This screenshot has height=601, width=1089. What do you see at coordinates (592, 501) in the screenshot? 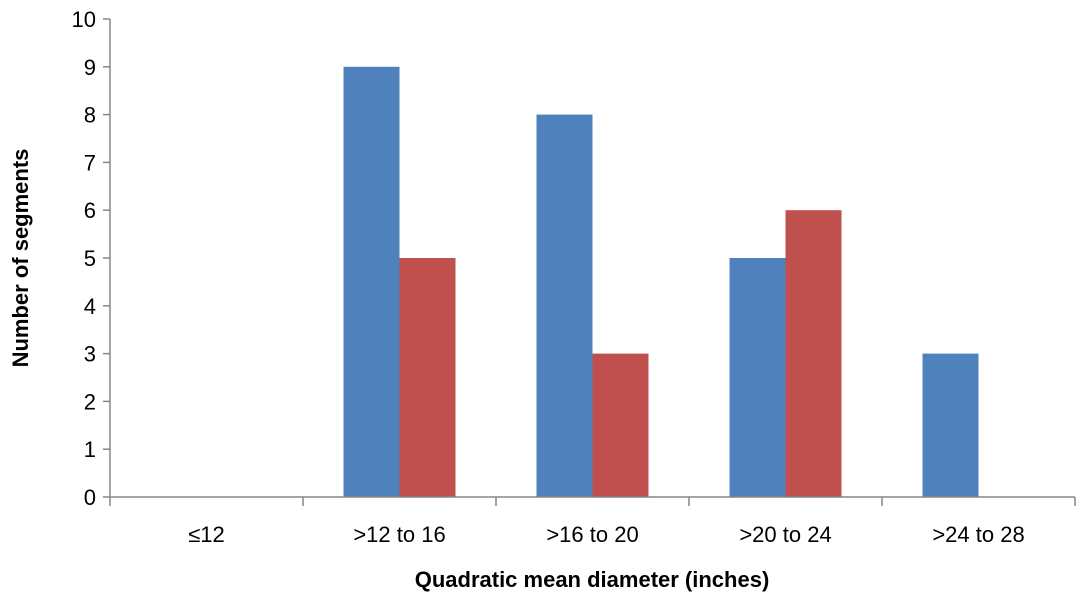
I see `x-axis-ticks` at bounding box center [592, 501].